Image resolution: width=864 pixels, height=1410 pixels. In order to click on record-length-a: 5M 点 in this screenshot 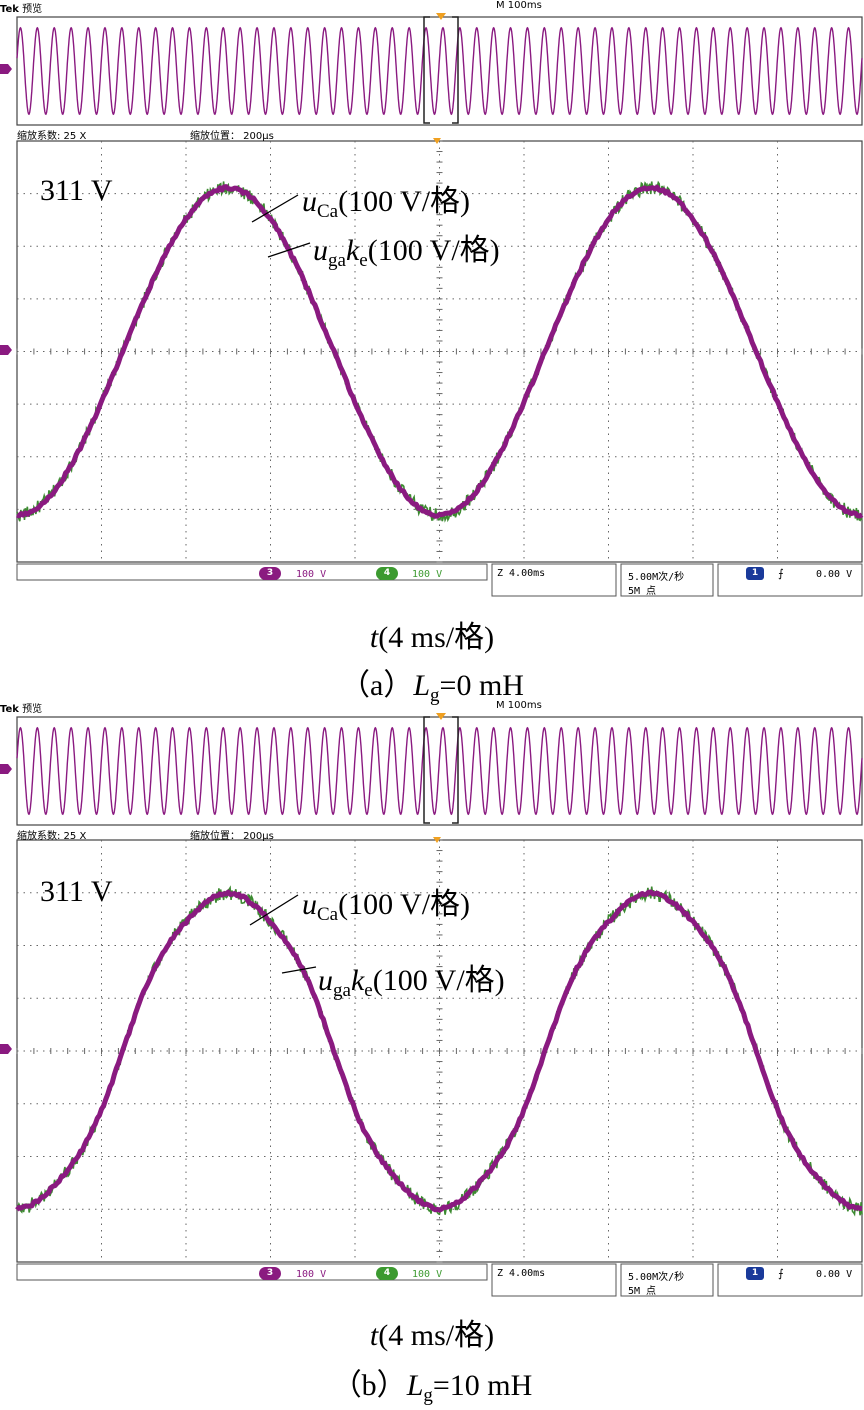, I will do `click(642, 591)`.